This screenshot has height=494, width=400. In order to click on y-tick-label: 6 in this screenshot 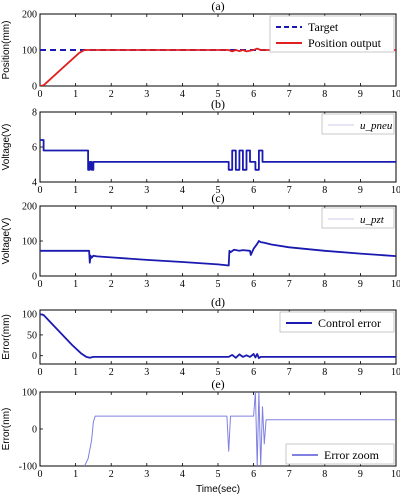, I will do `click(34, 148)`.